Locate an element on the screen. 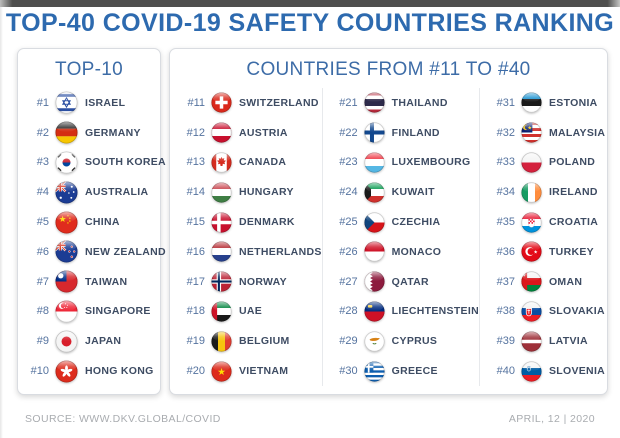  rank-label: #15 is located at coordinates (195, 222).